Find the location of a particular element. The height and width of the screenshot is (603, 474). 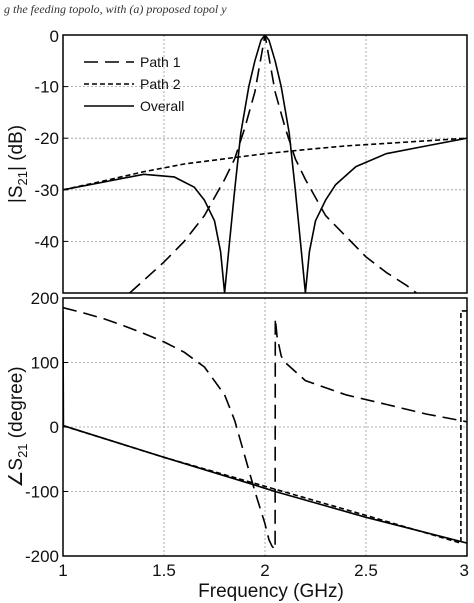

x-tick-label: 2 is located at coordinates (264, 570).